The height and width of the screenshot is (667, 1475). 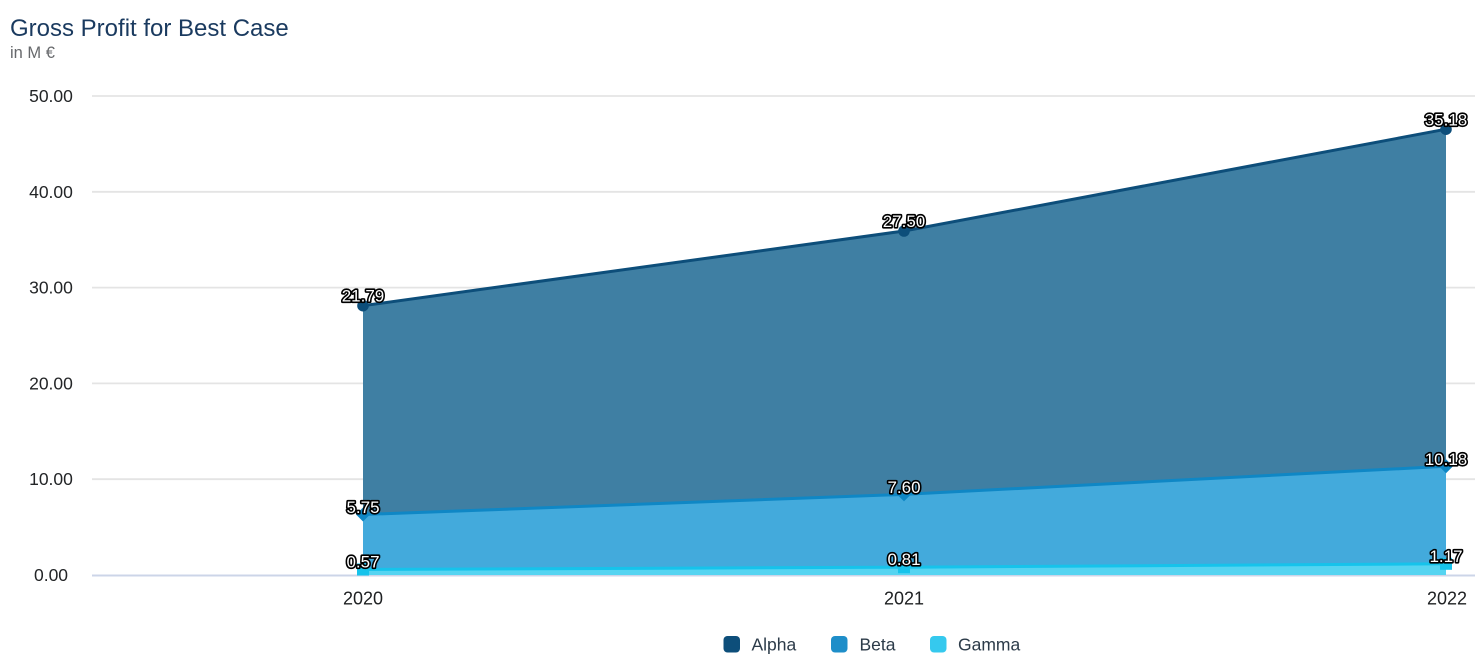 I want to click on svg-text: 40.00, so click(x=51, y=192).